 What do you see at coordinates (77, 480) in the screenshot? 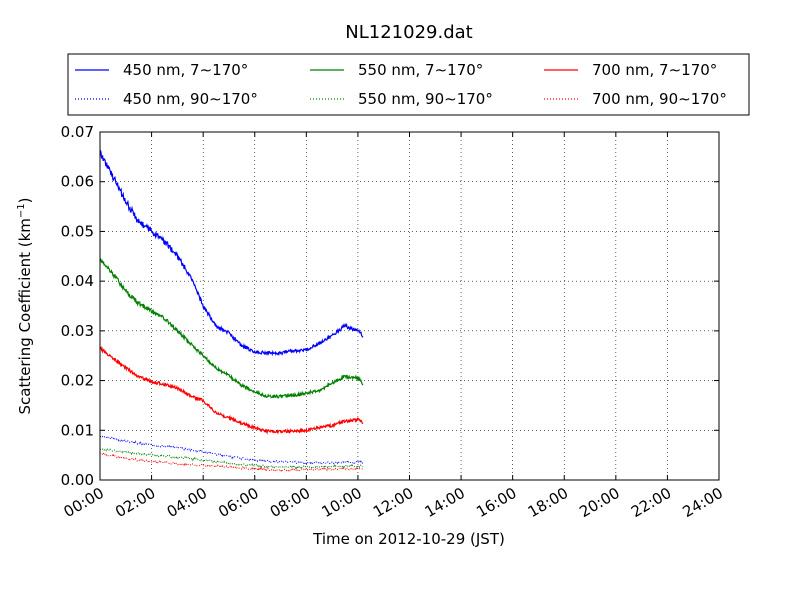
I see `y-tick-label: 0.00` at bounding box center [77, 480].